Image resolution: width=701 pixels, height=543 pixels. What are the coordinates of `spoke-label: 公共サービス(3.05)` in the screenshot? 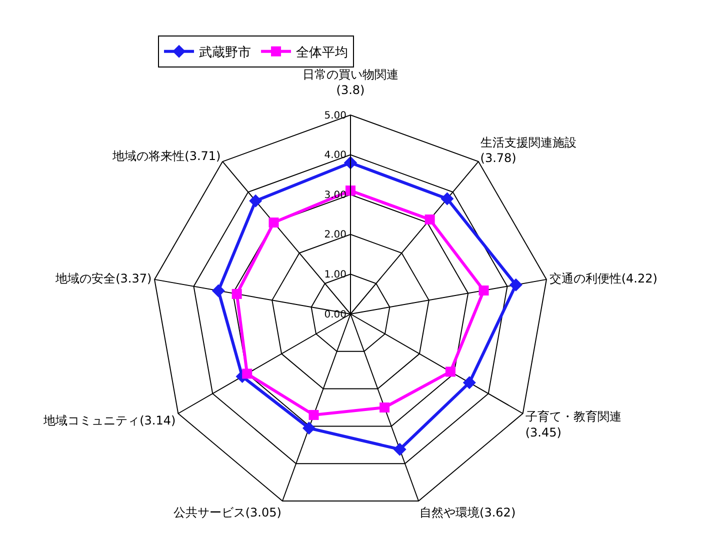 It's located at (227, 512).